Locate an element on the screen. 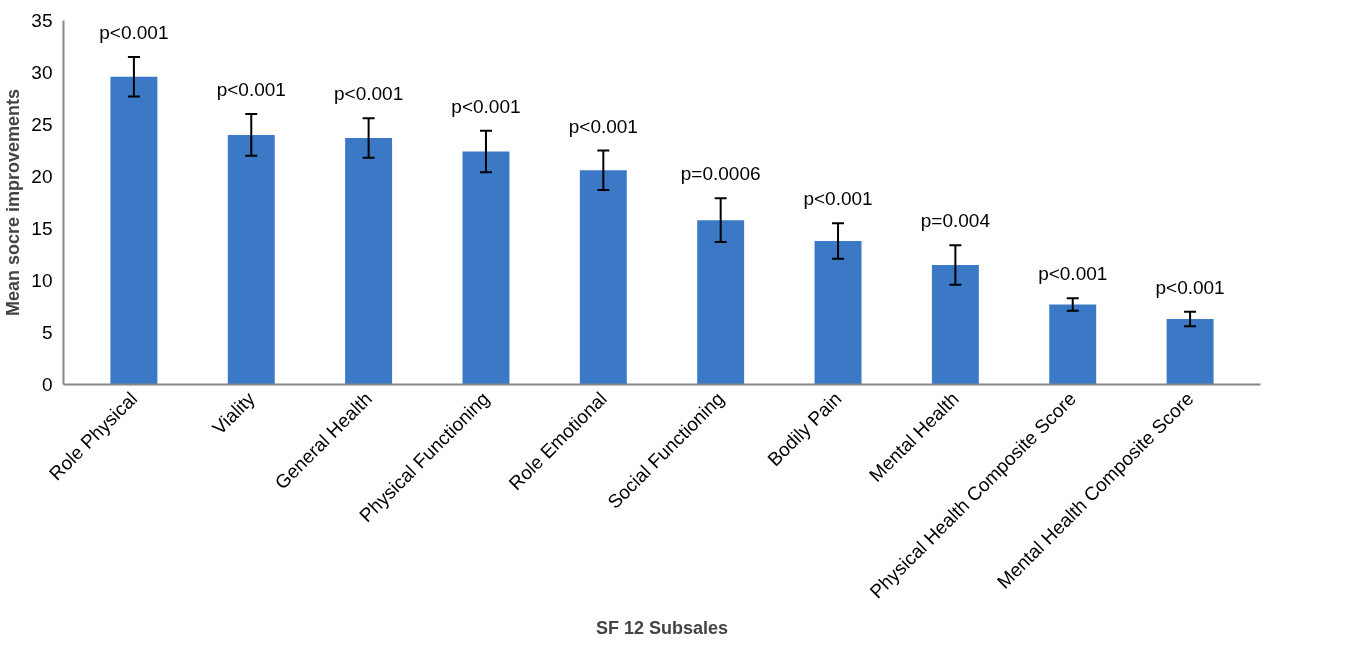 This screenshot has width=1358, height=671. annotation: p=0.004 is located at coordinates (955, 221).